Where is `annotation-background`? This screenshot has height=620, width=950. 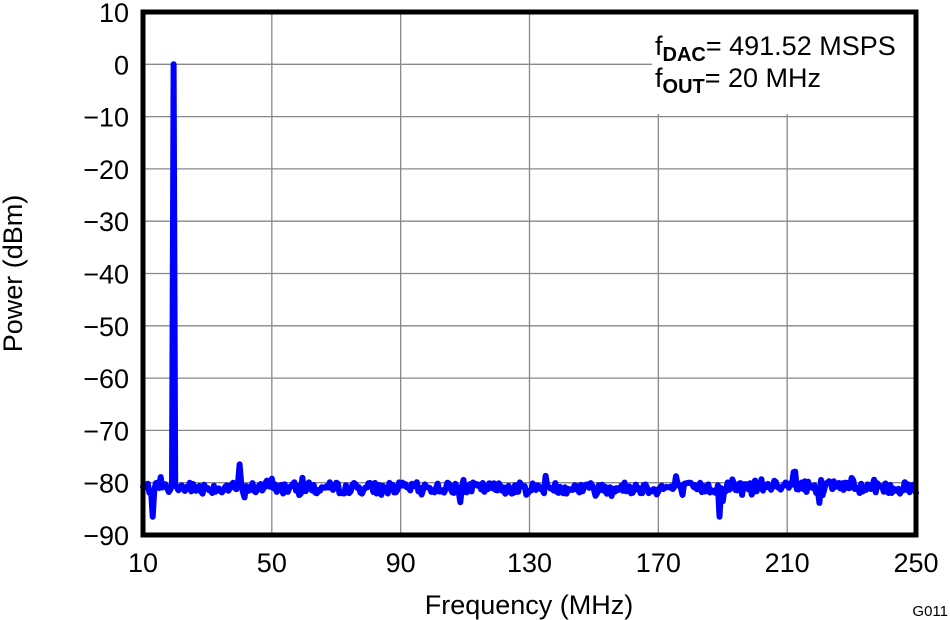 annotation-background is located at coordinates (783, 64).